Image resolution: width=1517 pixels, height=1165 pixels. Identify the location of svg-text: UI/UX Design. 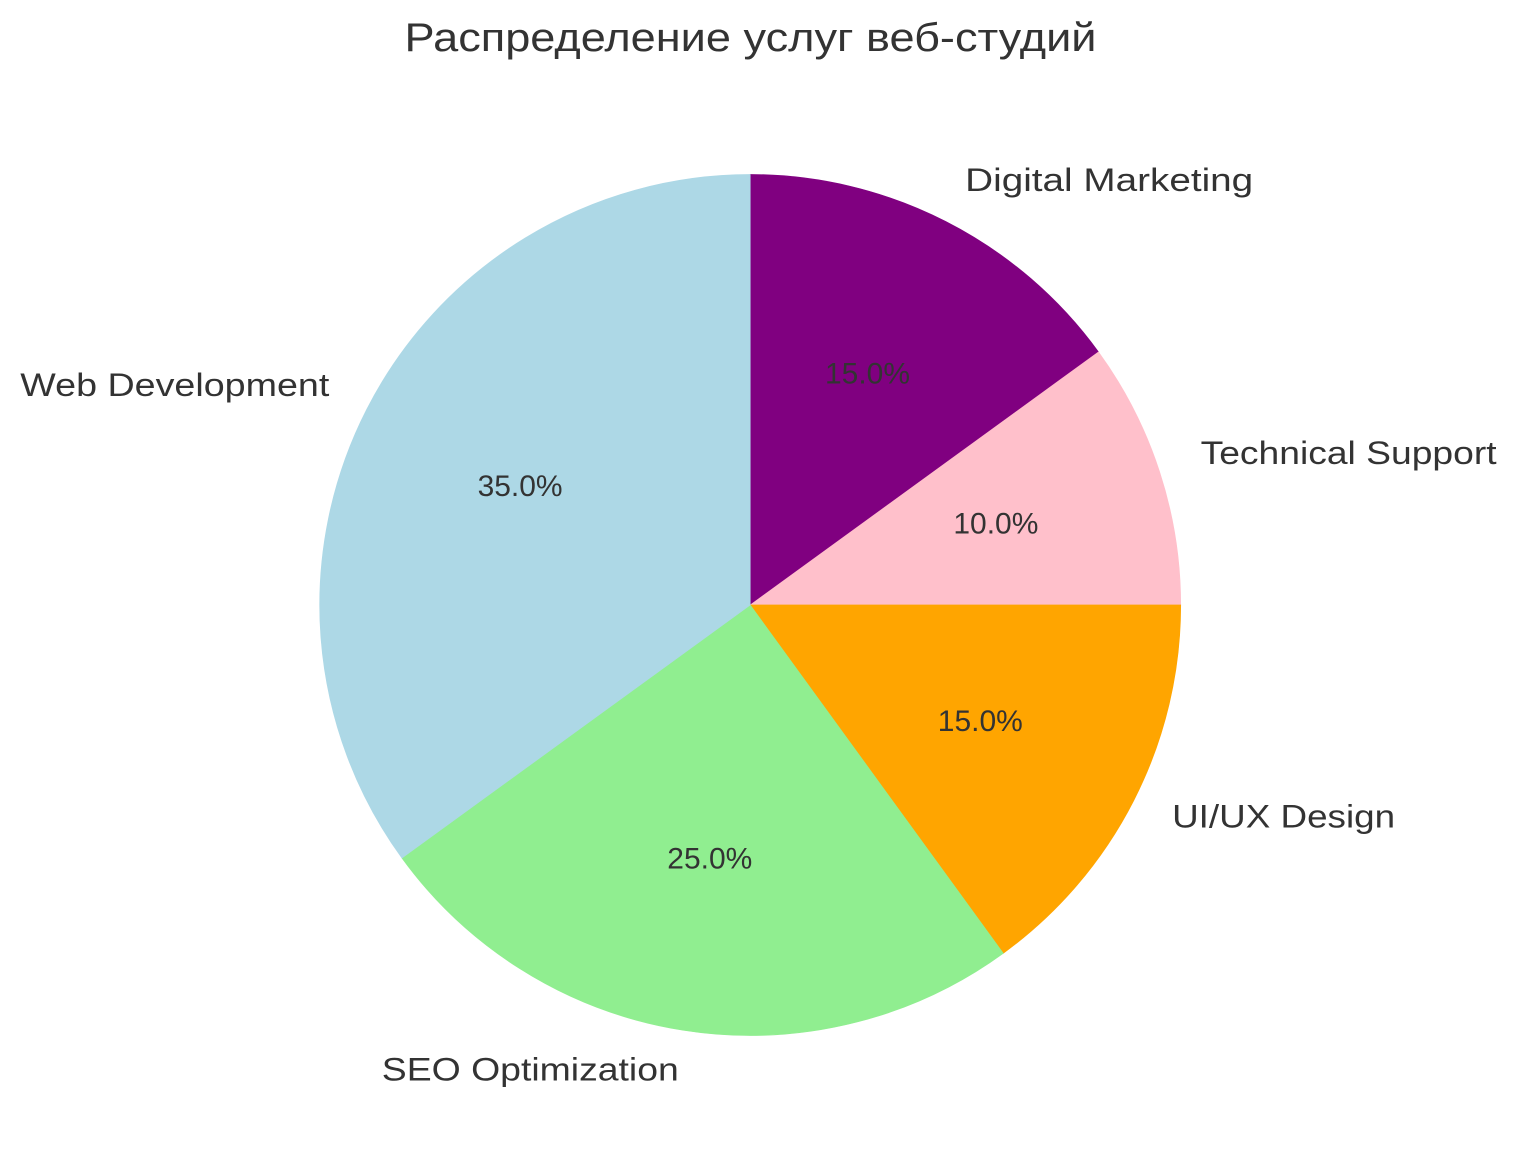
(1283, 817).